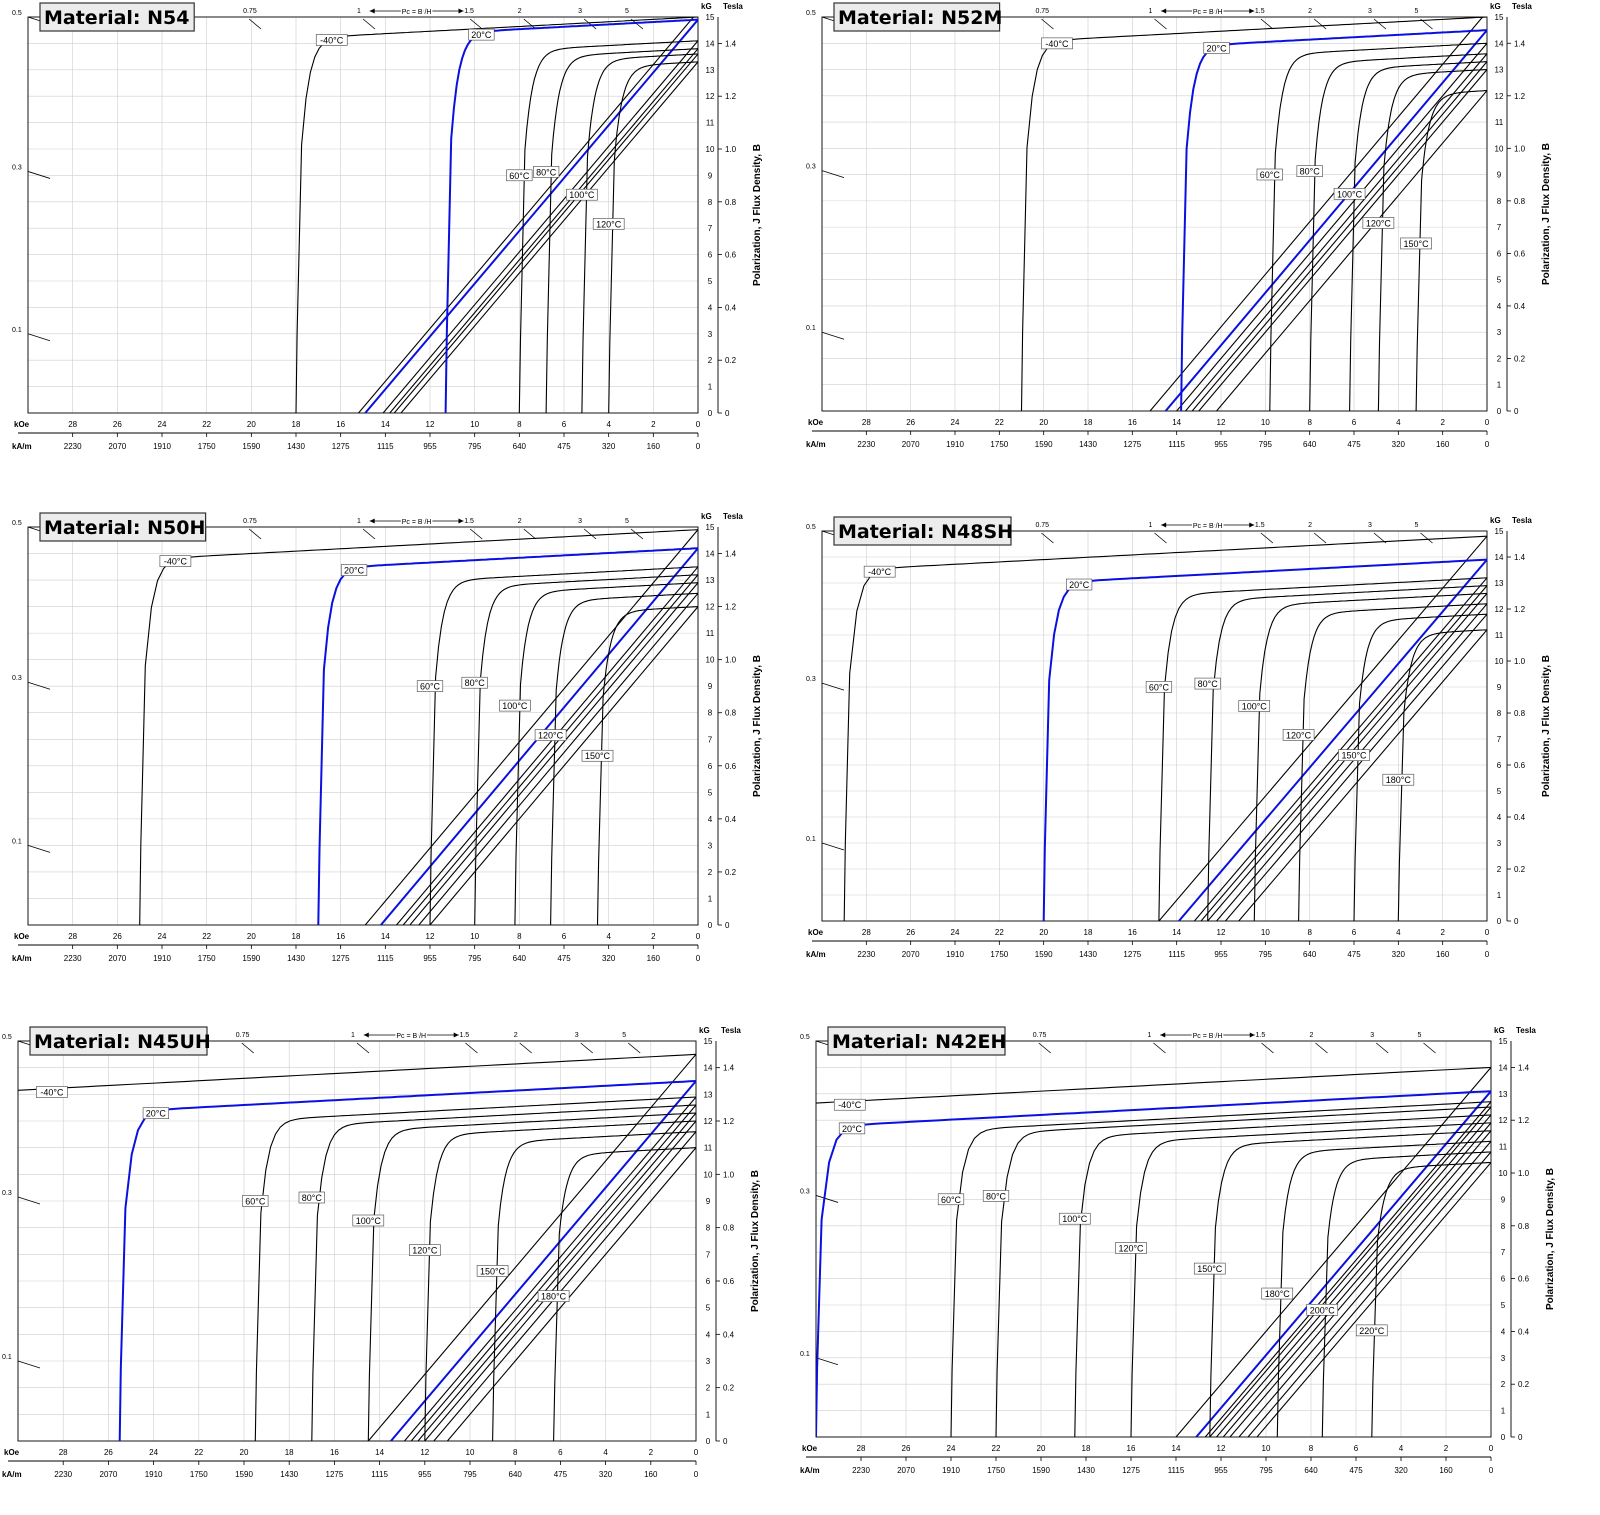 The image size is (1600, 1515). Describe the element at coordinates (1499, 635) in the screenshot. I see `y-tick-label-kg: 11` at that location.